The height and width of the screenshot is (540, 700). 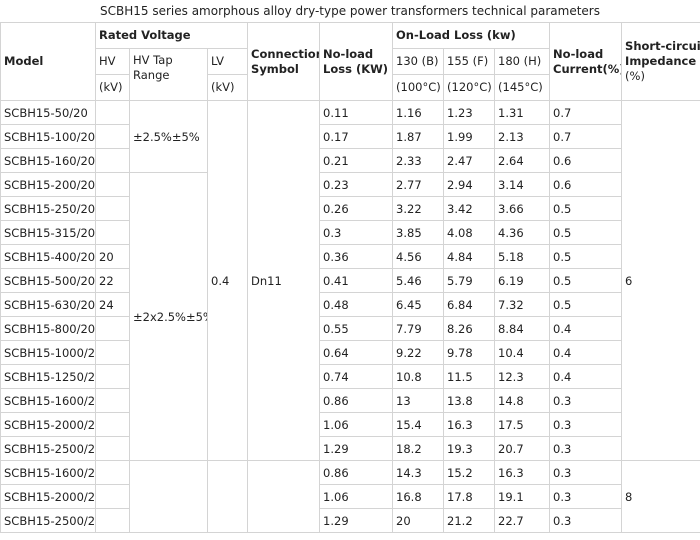 What do you see at coordinates (356, 208) in the screenshot?
I see `value-cell: 0.26` at bounding box center [356, 208].